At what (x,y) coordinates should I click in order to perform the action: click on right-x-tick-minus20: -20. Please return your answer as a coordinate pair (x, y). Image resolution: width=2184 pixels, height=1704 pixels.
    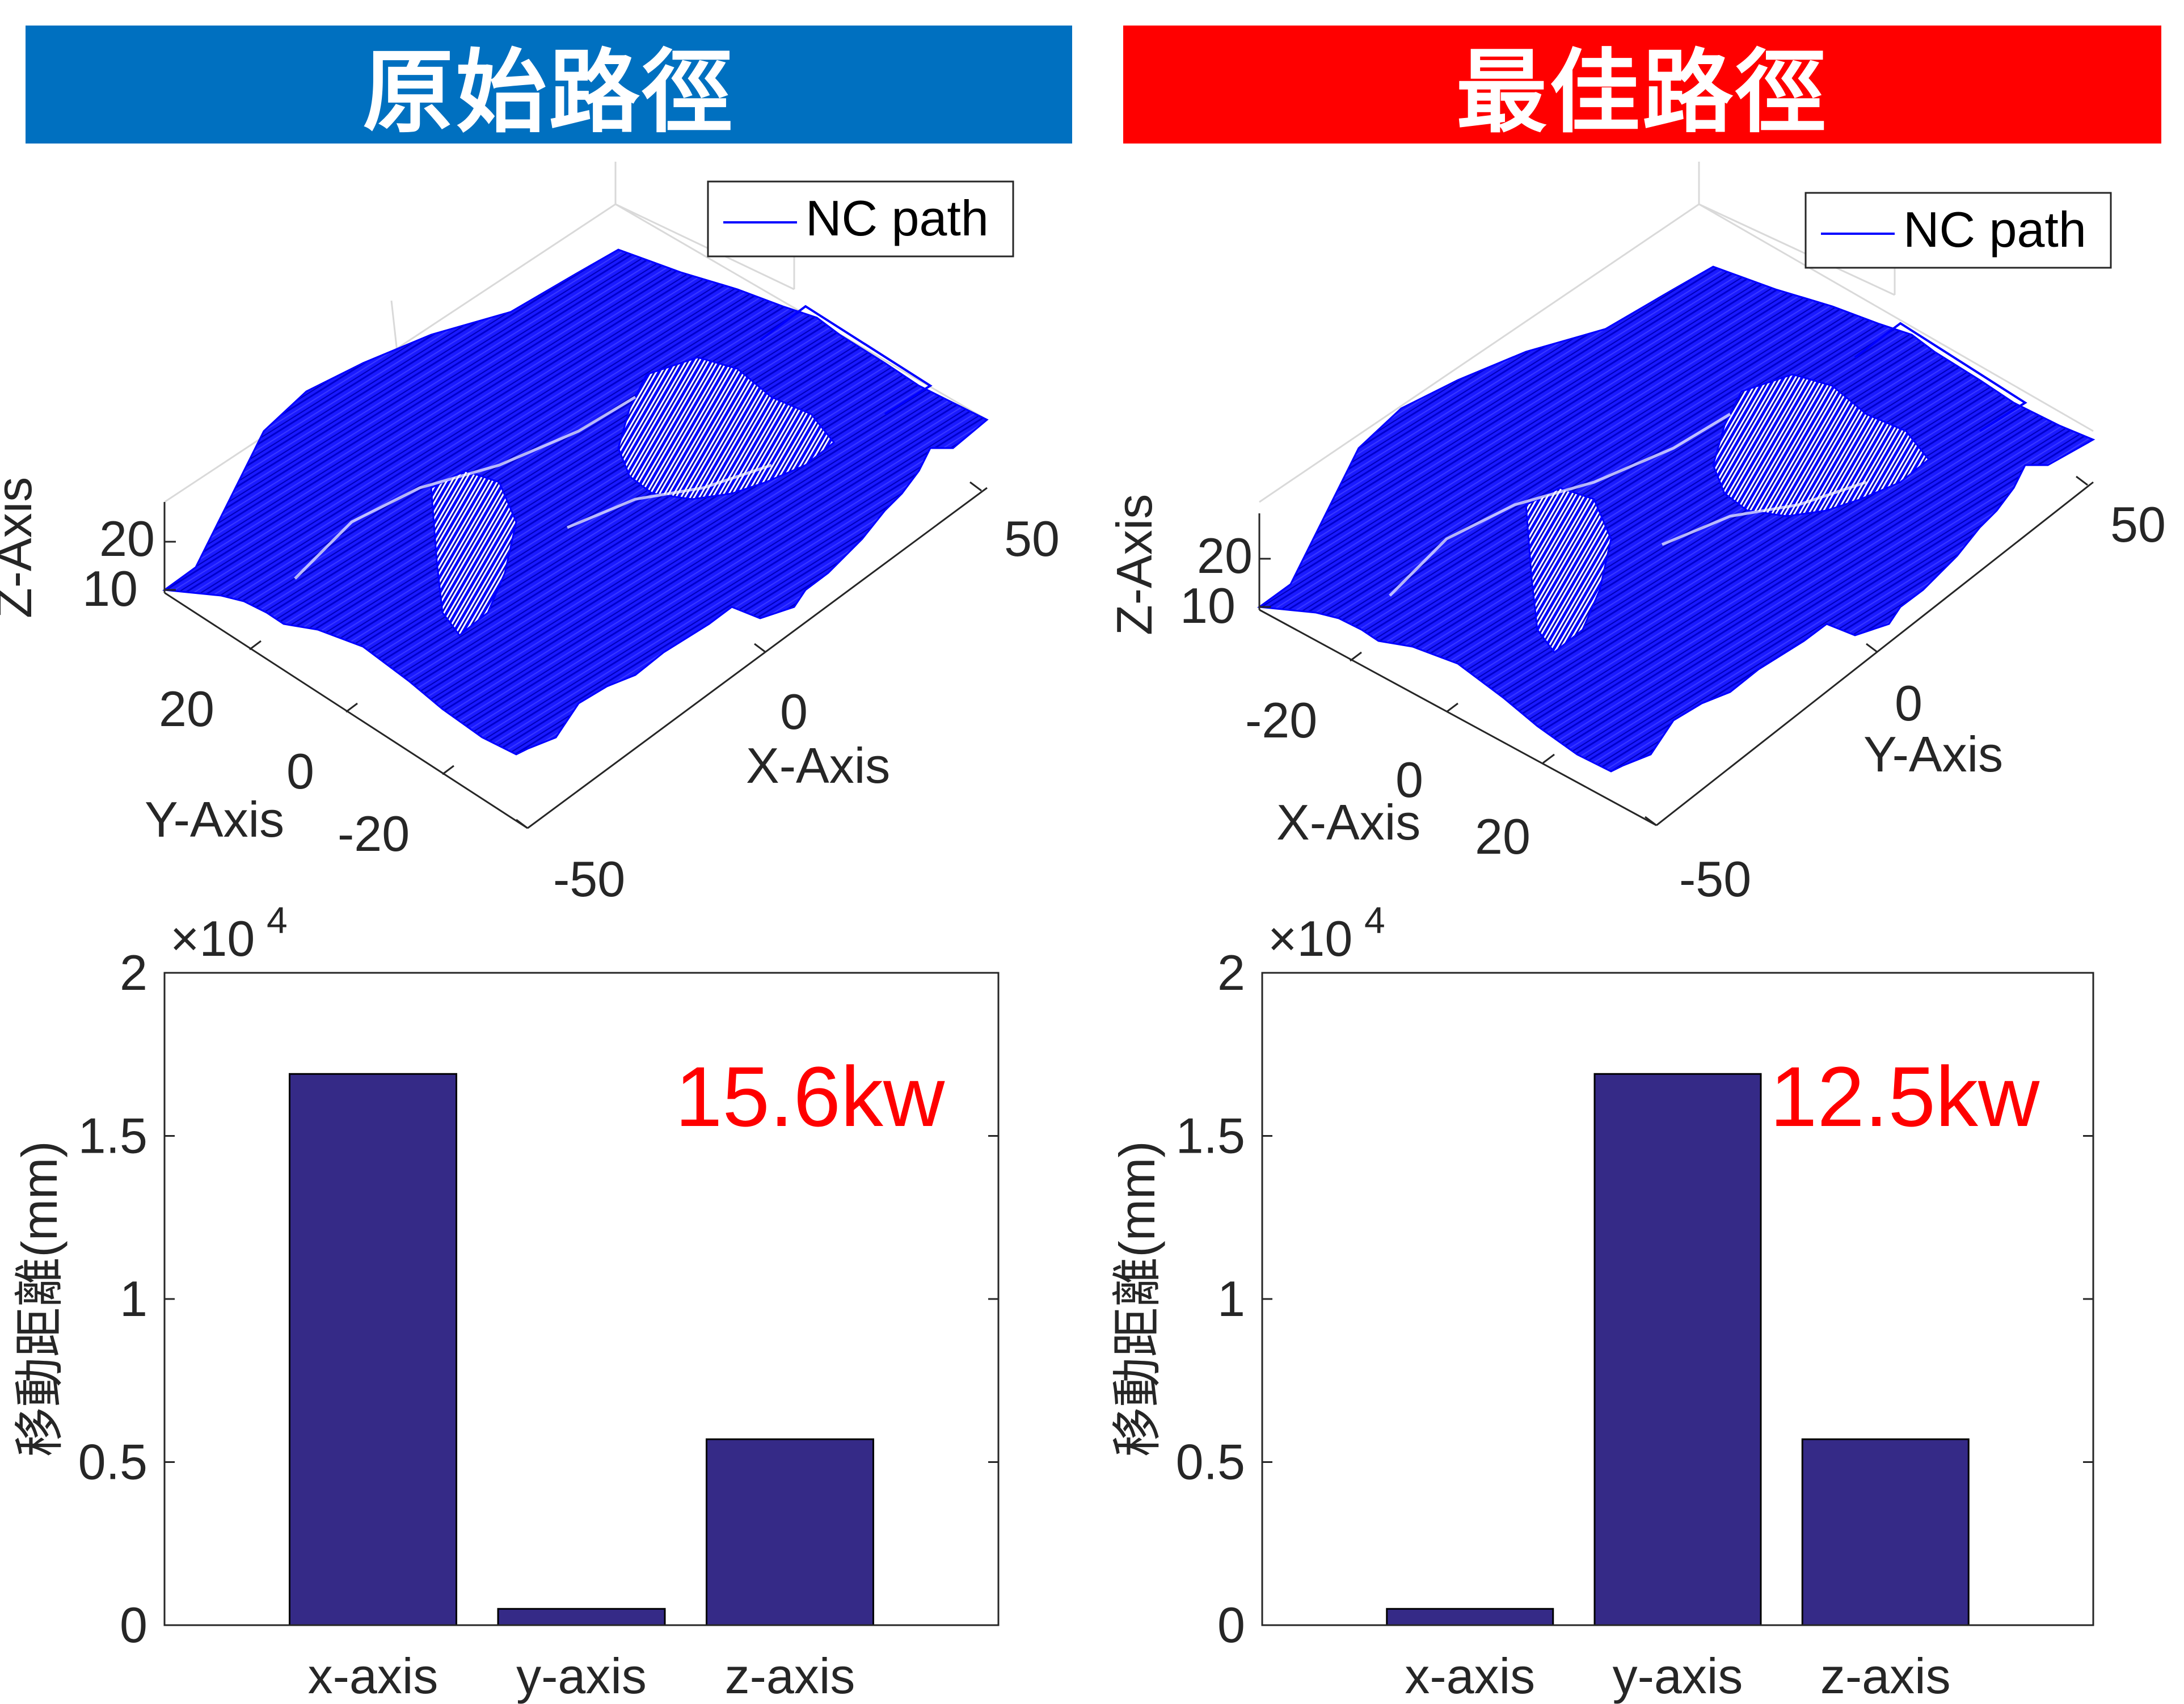
    Looking at the image, I should click on (1281, 720).